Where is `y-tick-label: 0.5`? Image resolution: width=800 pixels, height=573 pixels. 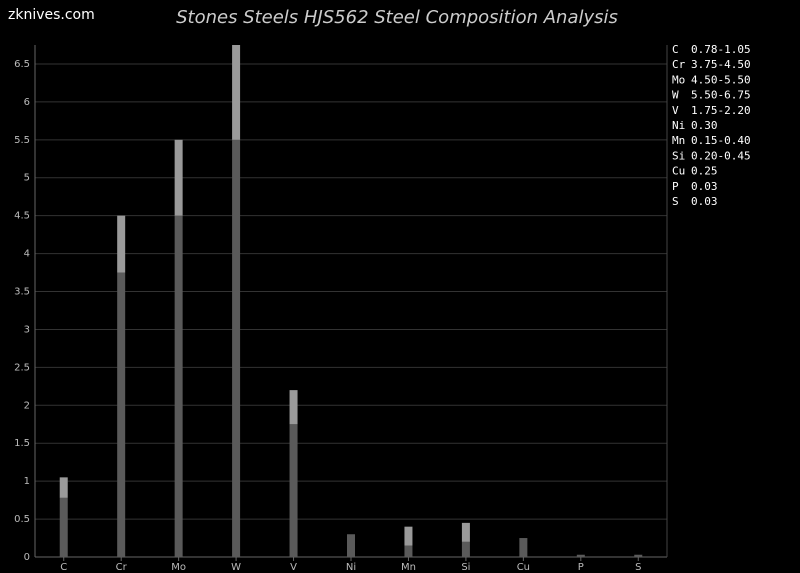
y-tick-label: 0.5 is located at coordinates (22, 519).